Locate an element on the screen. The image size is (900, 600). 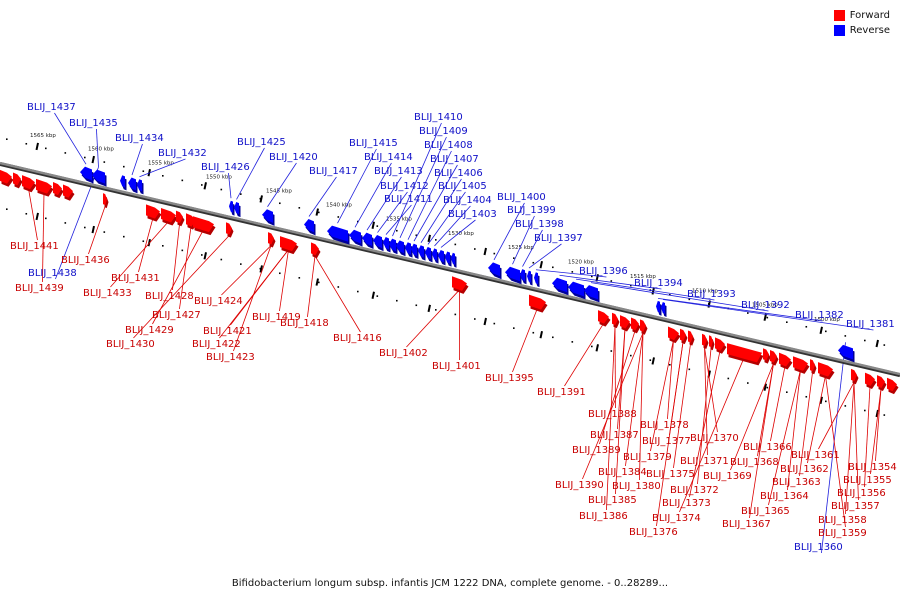
gene-label: BLIJ_1387 is located at coordinates (614, 435).